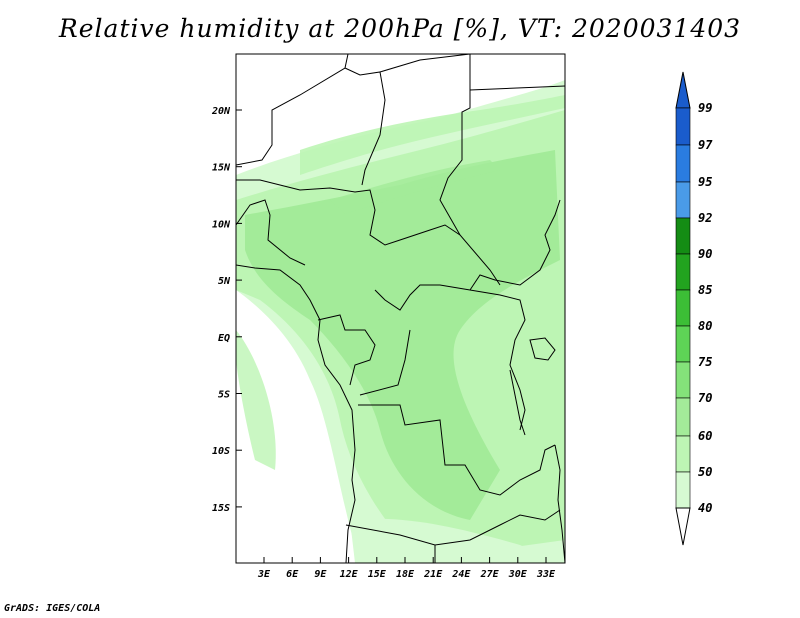  Describe the element at coordinates (559, 503) in the screenshot. I see `border-line-o` at that location.